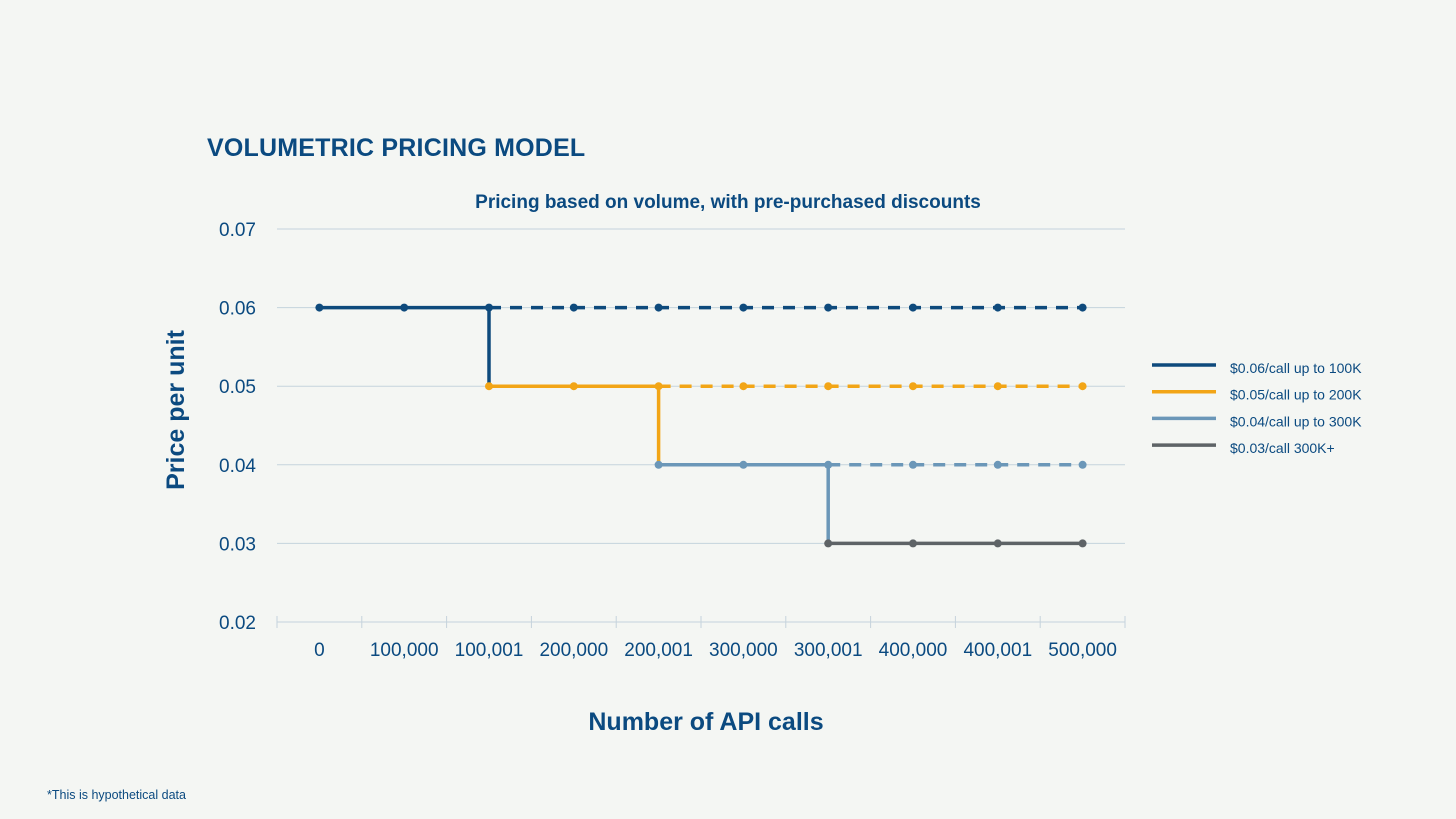  What do you see at coordinates (319, 650) in the screenshot?
I see `x-tick-label: 0` at bounding box center [319, 650].